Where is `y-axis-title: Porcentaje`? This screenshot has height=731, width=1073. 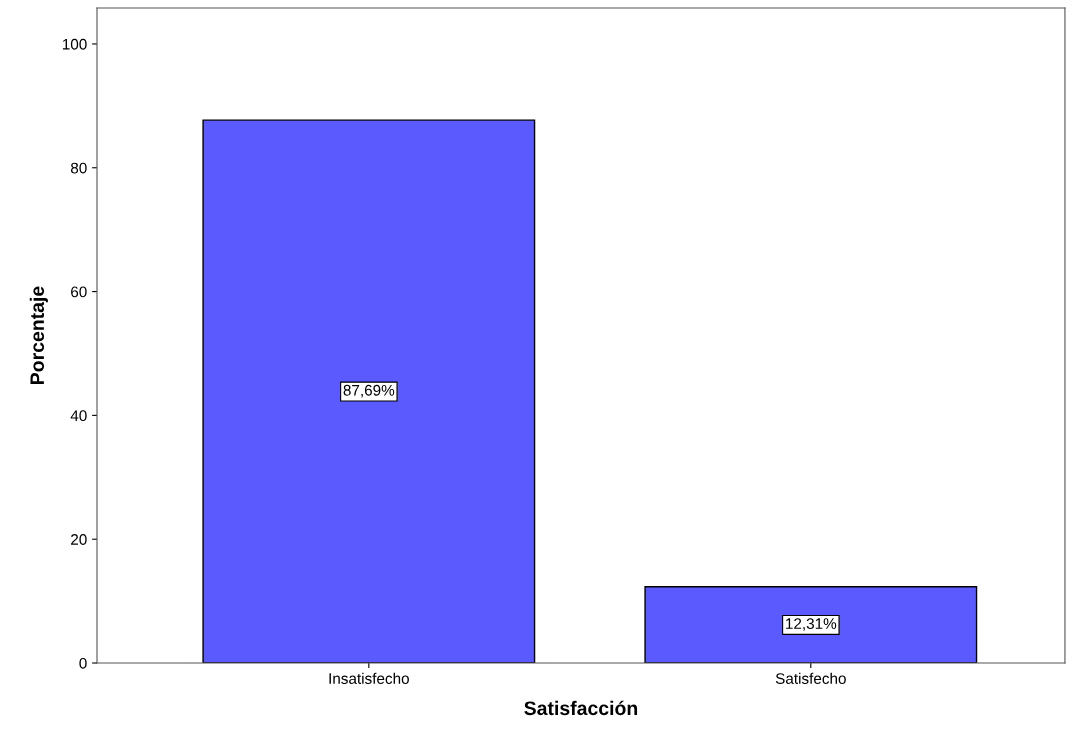
y-axis-title: Porcentaje is located at coordinates (38, 335).